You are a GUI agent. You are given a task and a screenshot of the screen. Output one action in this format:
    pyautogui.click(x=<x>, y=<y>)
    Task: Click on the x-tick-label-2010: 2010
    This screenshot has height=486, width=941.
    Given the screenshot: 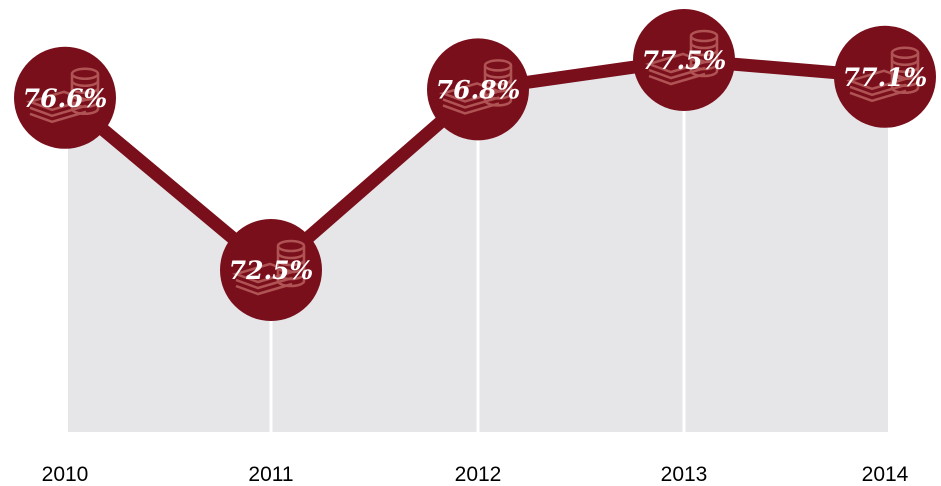 What is the action you would take?
    pyautogui.click(x=65, y=474)
    